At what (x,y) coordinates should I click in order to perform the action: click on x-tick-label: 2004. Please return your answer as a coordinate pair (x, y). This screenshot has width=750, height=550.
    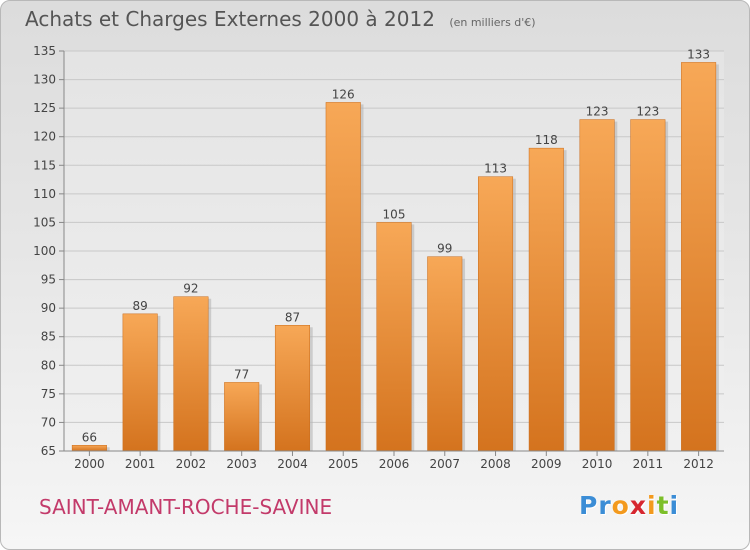
    Looking at the image, I should click on (292, 464).